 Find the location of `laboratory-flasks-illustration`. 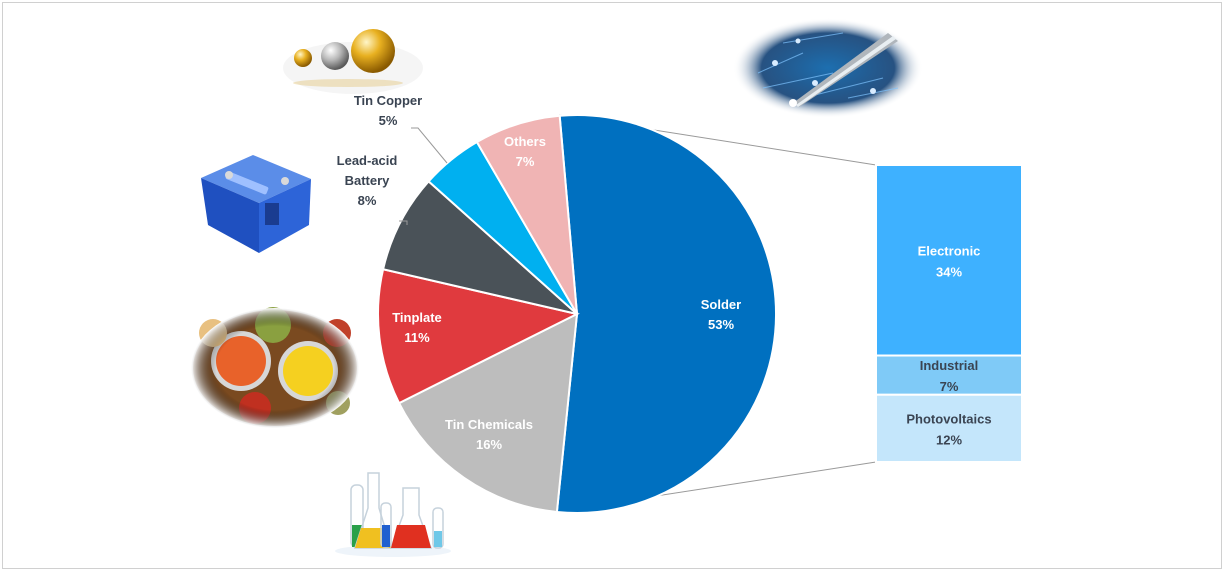

laboratory-flasks-illustration is located at coordinates (393, 514).